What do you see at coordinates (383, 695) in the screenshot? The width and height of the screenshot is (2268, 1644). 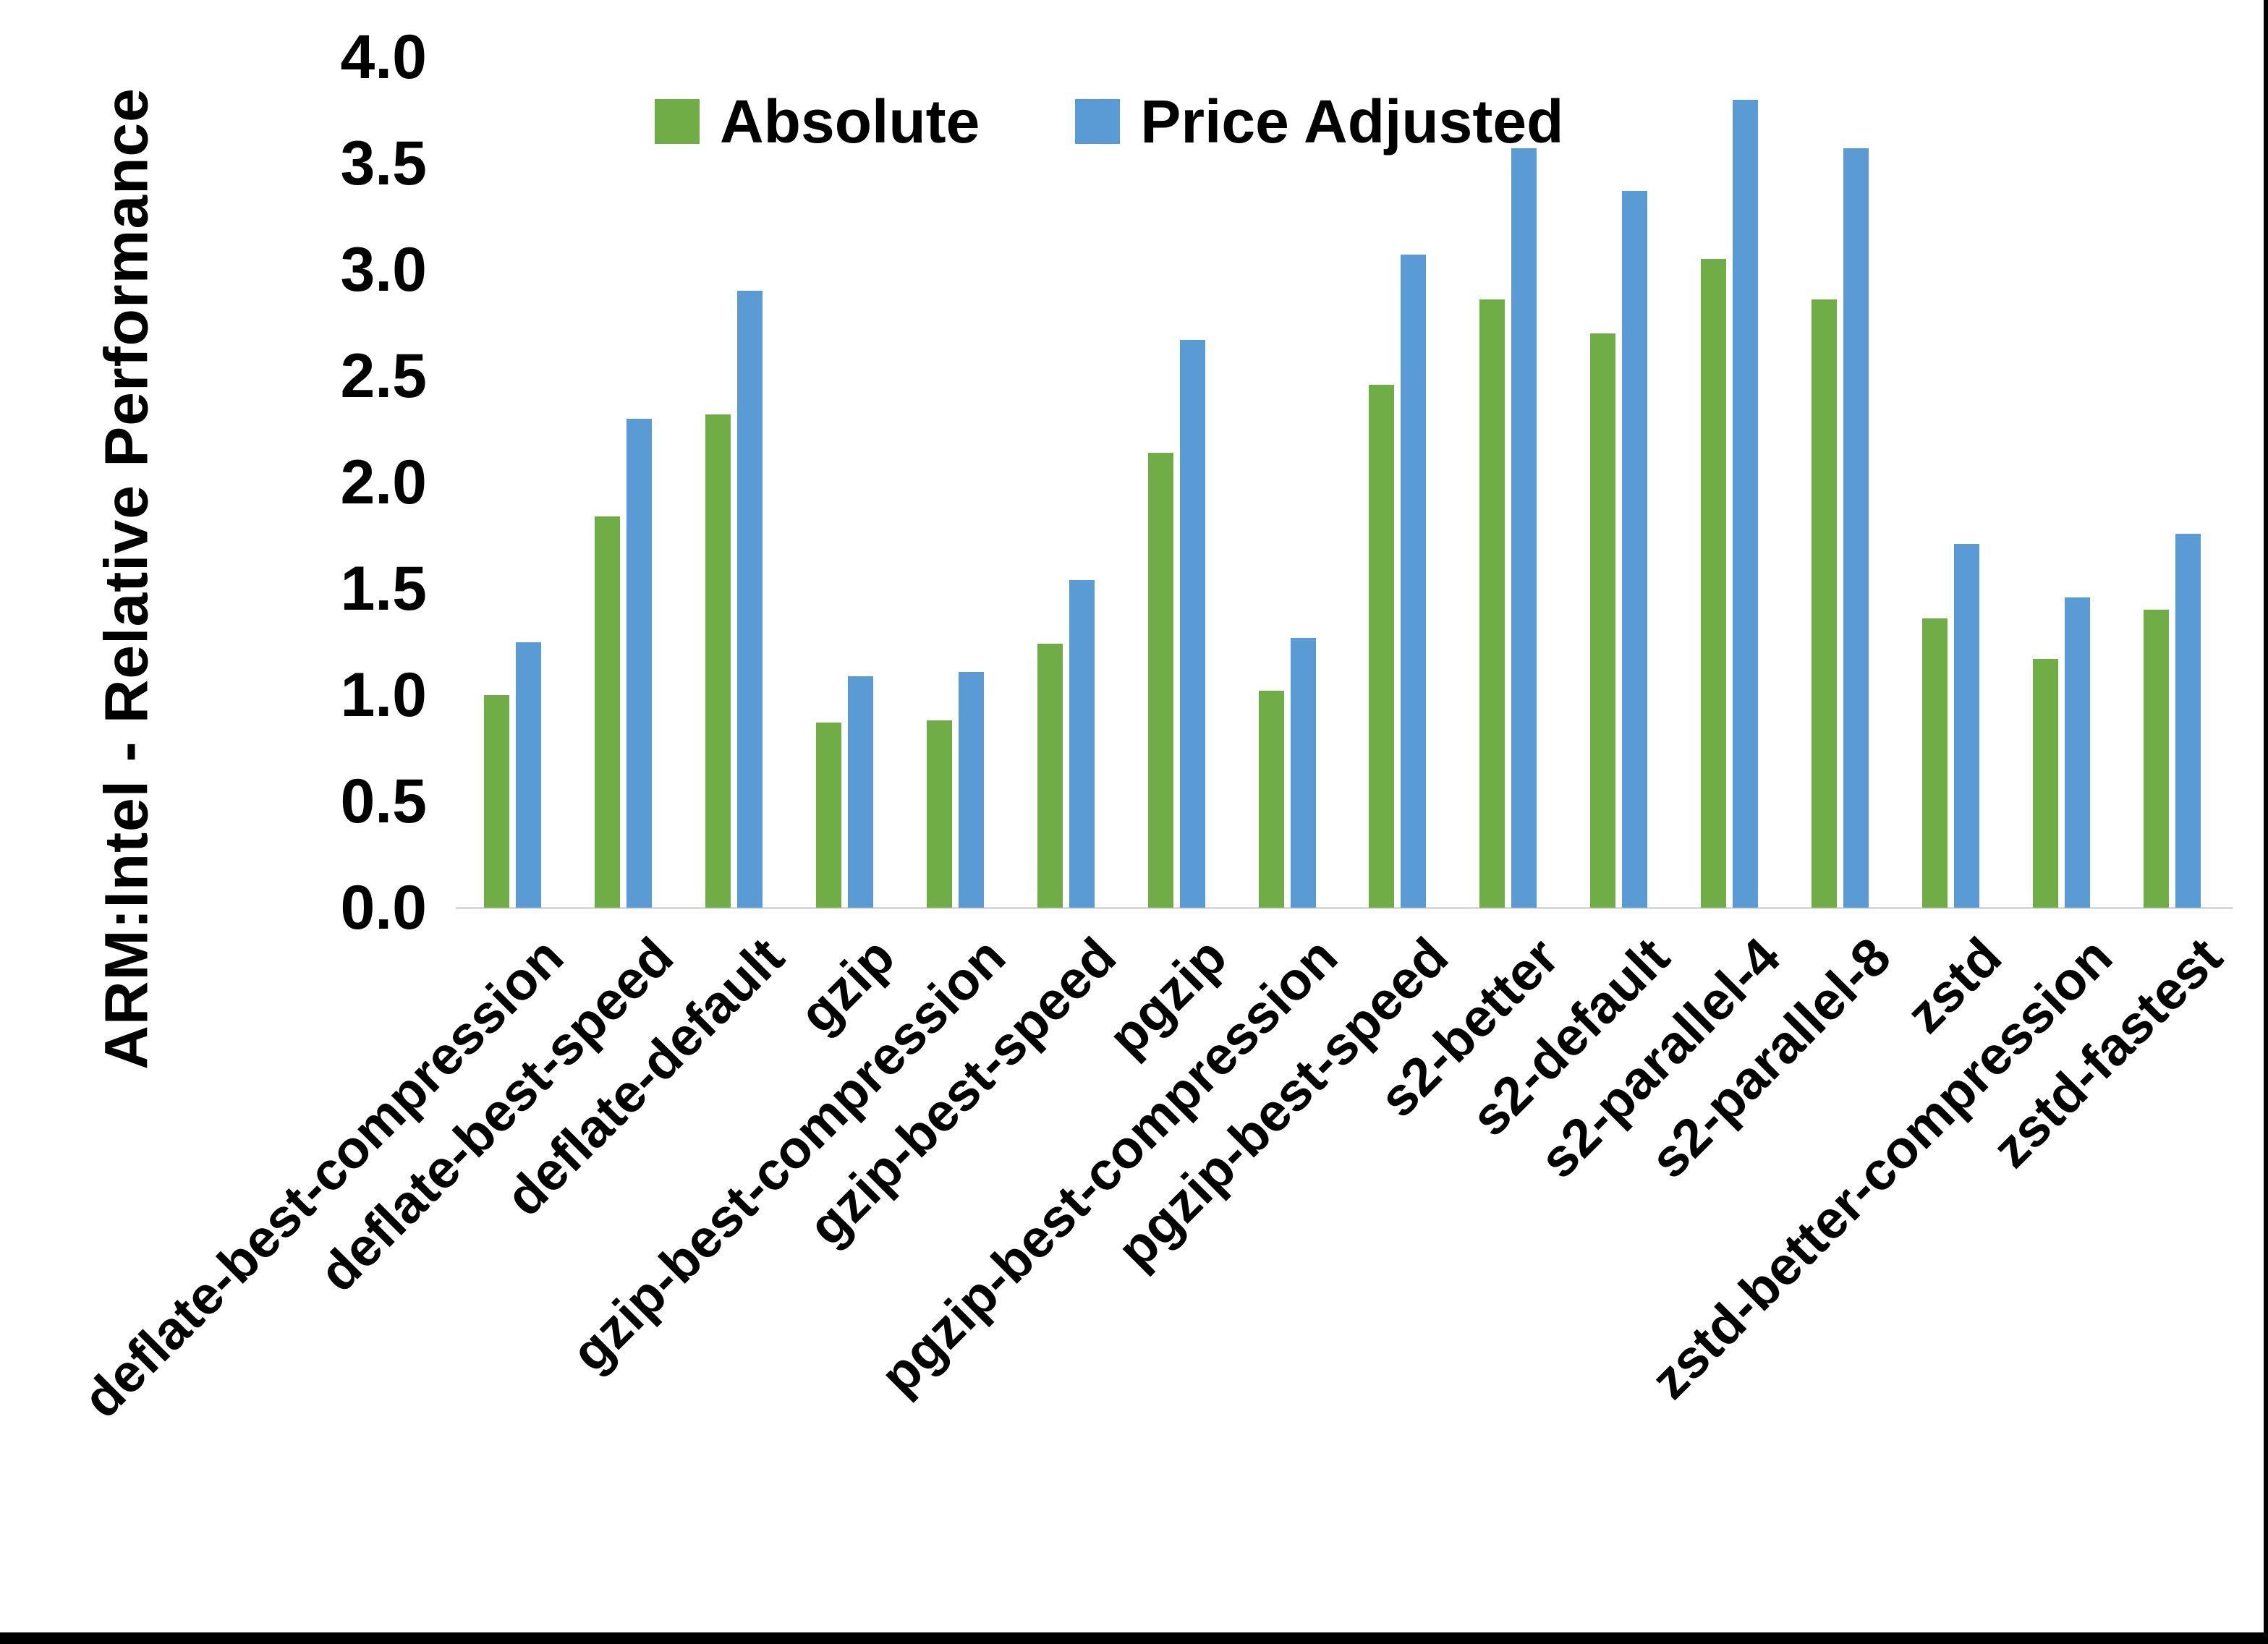 I see `y-tick-label: 1.0` at bounding box center [383, 695].